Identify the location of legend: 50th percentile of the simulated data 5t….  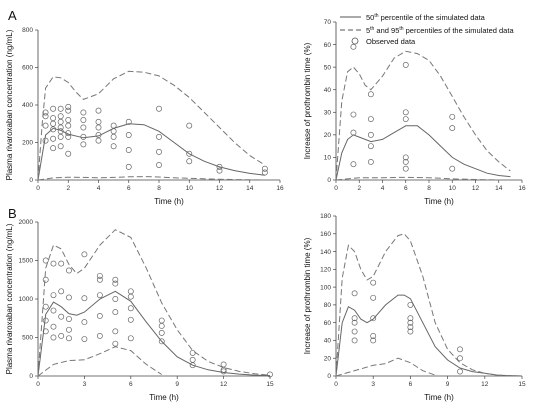
(427, 29).